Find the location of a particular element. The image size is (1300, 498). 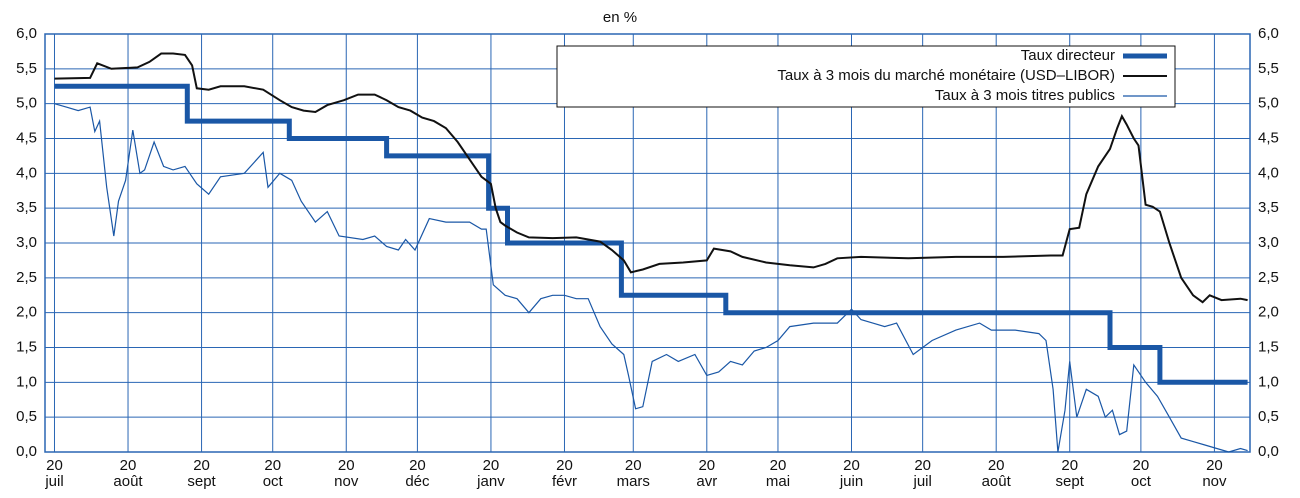

x-tick-label: 20 janv is located at coordinates (490, 473).